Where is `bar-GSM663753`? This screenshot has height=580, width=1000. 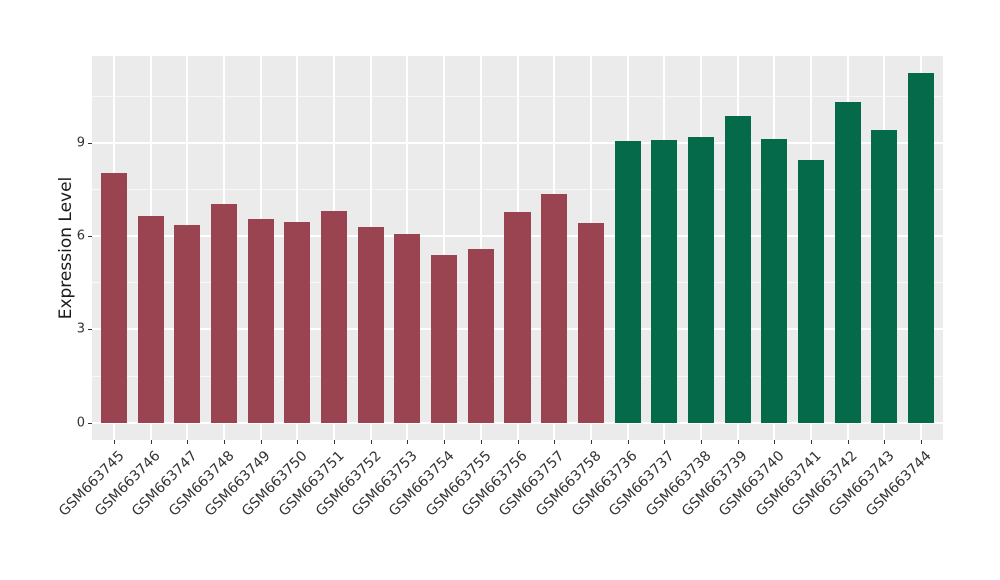 bar-GSM663753 is located at coordinates (407, 328).